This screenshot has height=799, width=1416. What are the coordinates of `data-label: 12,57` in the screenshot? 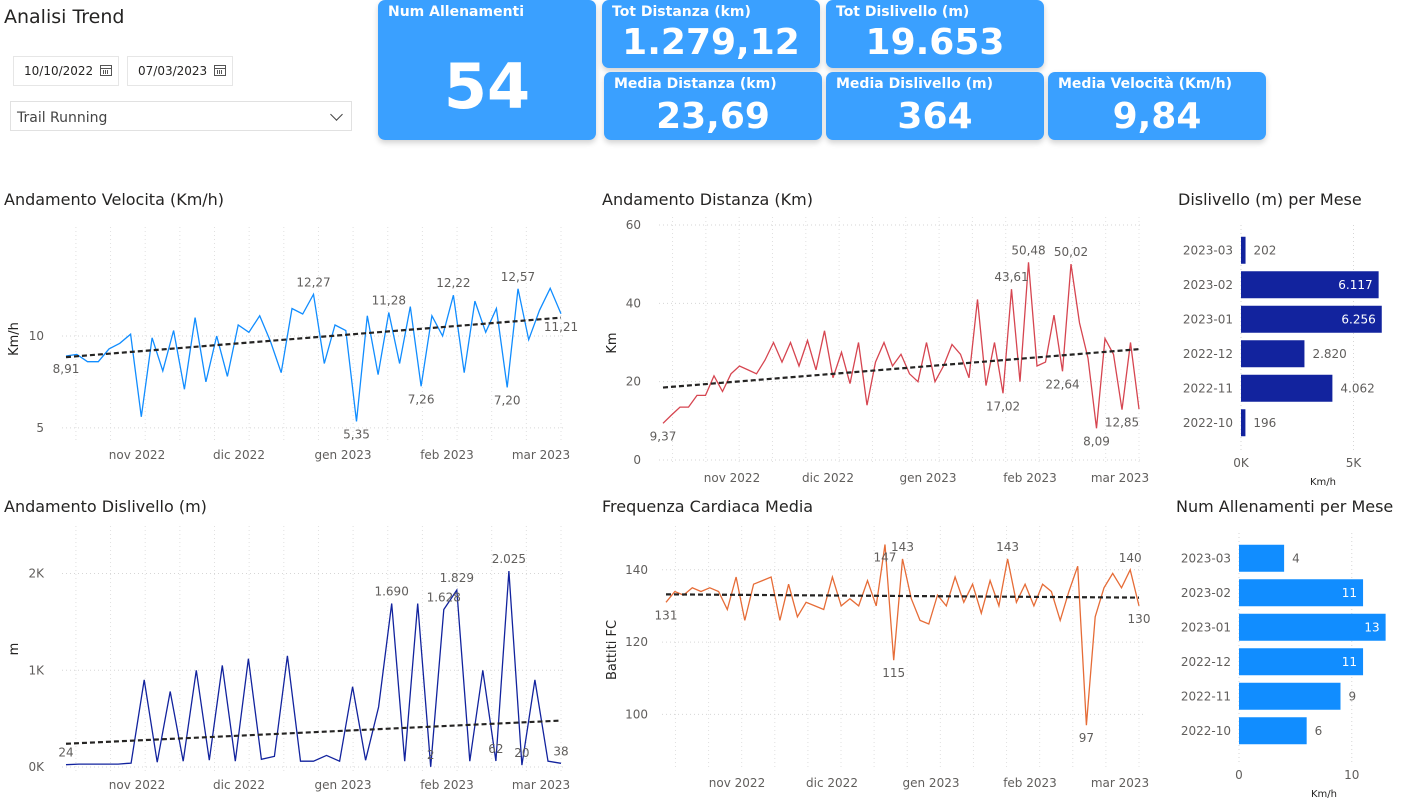 It's located at (518, 277).